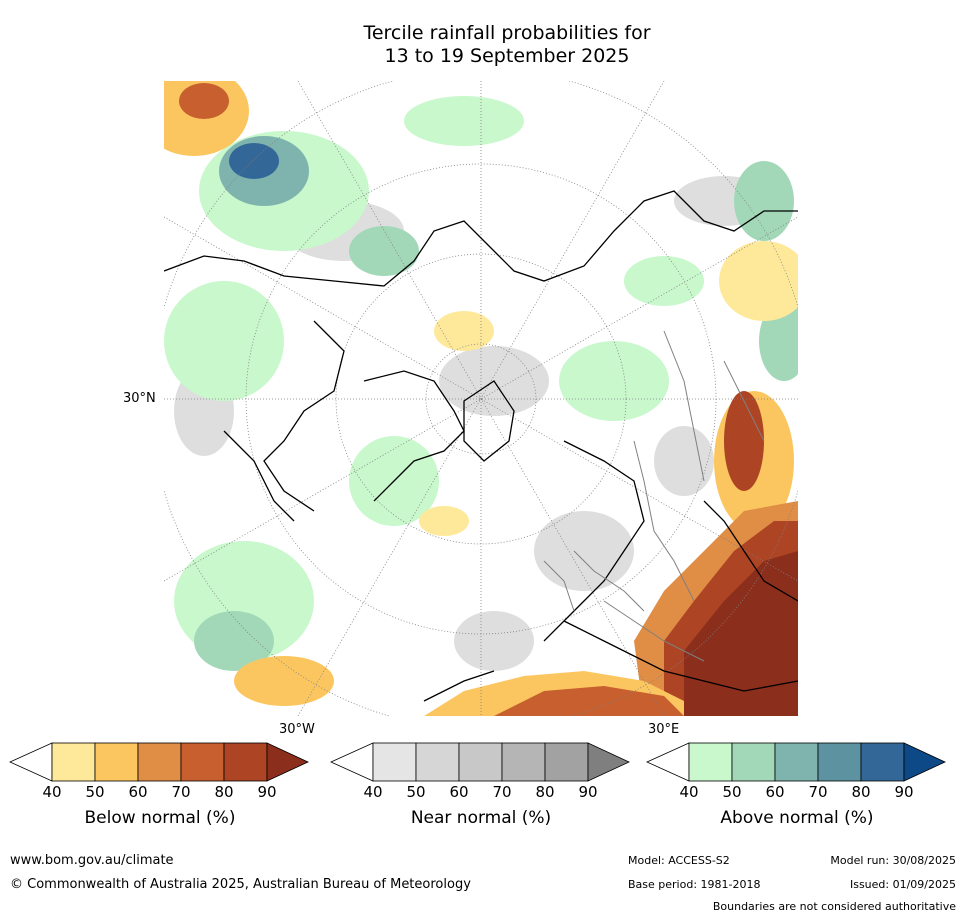 The image size is (965, 919). What do you see at coordinates (893, 860) in the screenshot?
I see `footer-model-run: Model run: 30/08/2025` at bounding box center [893, 860].